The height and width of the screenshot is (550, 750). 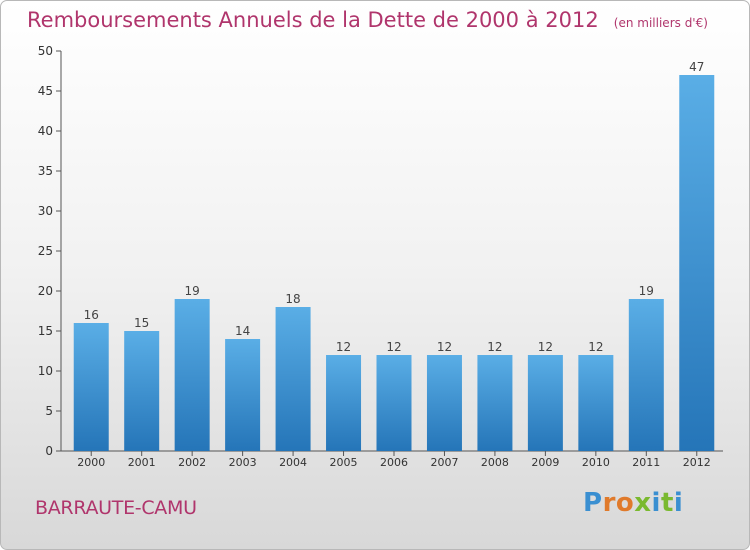 I want to click on logo-letter: t, so click(x=667, y=503).